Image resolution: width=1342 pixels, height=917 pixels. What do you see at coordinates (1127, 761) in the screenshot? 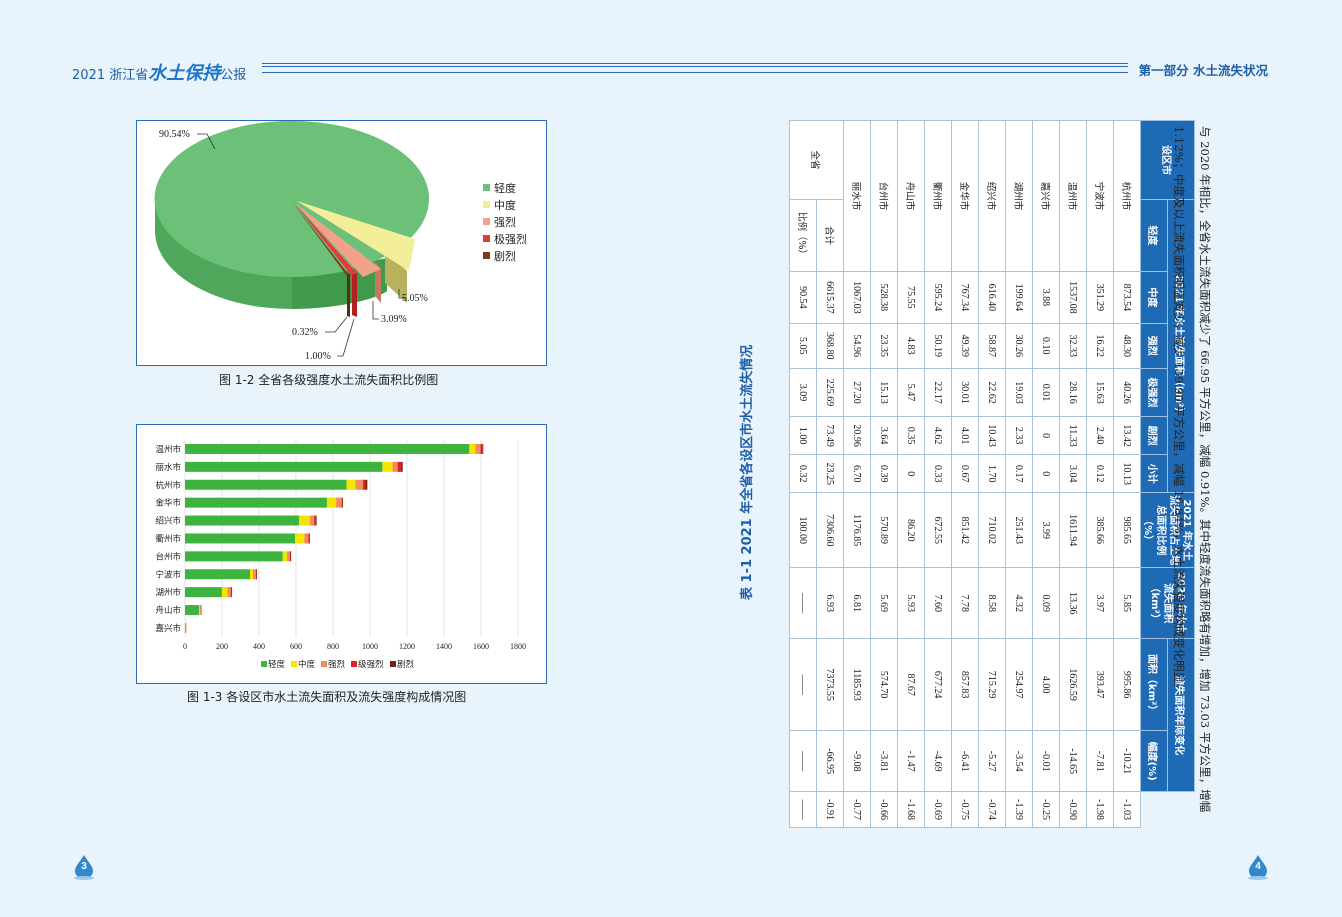
I see `table-cell: -10.21` at bounding box center [1127, 761].